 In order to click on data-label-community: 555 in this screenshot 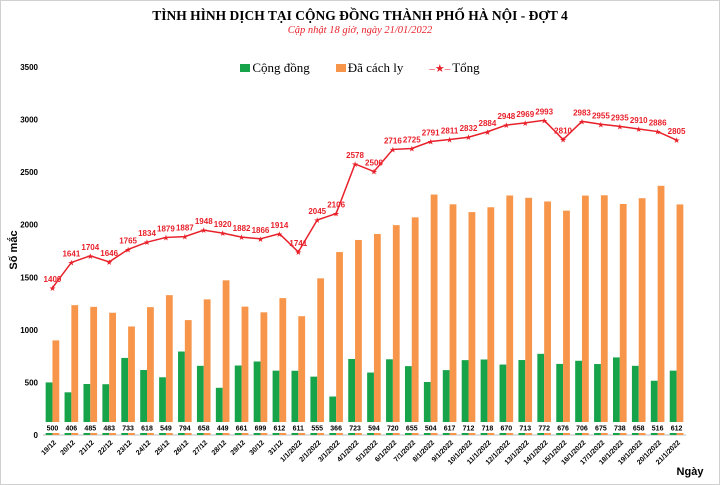, I will do `click(317, 429)`.